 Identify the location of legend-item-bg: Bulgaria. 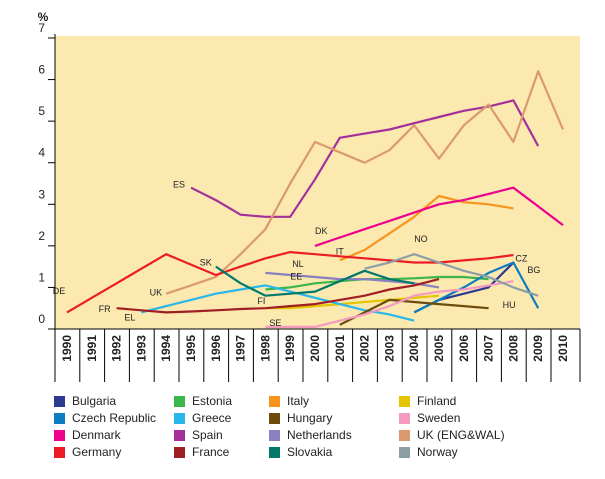
(85, 401).